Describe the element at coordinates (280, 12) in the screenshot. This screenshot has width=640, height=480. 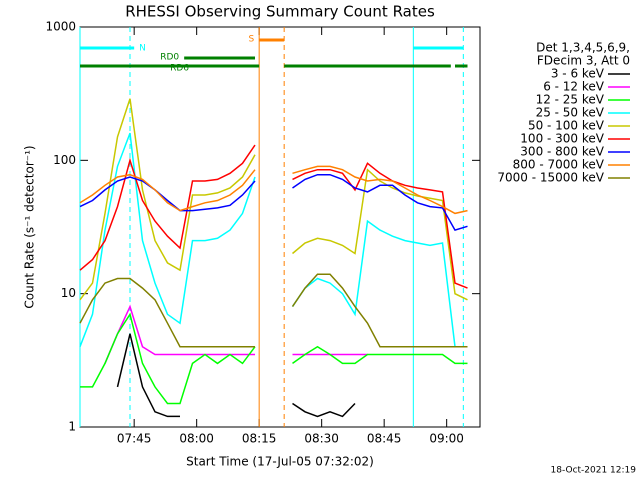
I see `chart-title: RHESSI Observing Summary Count Rates` at that location.